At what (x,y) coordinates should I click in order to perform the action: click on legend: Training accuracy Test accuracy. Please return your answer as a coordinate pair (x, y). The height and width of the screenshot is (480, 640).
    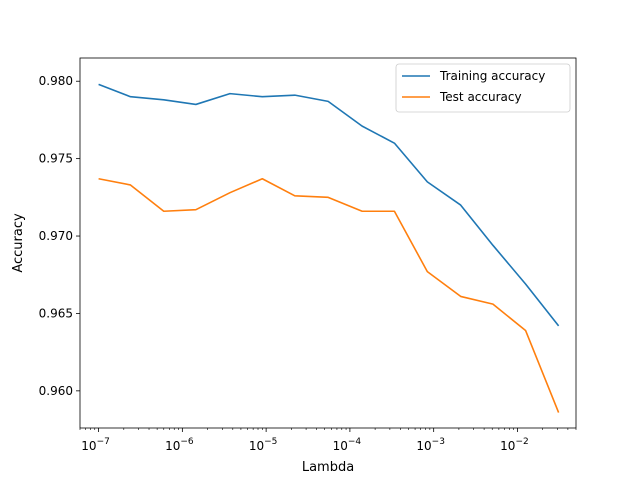
    Looking at the image, I should click on (483, 88).